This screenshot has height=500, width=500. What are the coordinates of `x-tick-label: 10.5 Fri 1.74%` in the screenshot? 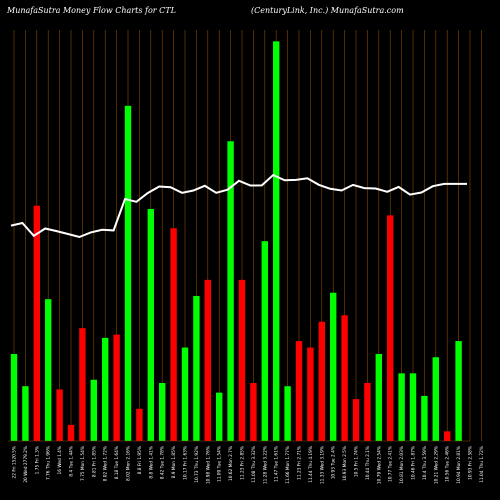 It's located at (357, 461).